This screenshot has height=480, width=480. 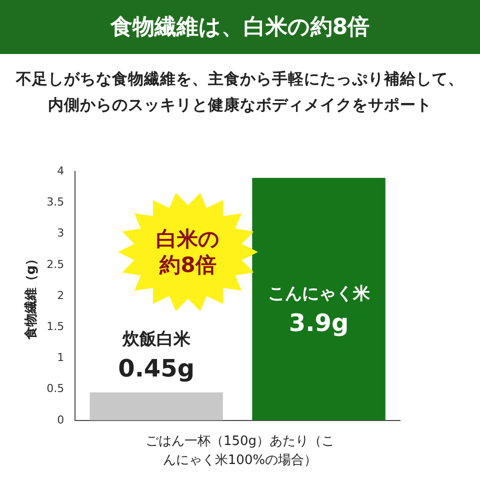 I want to click on x-axis-title: ごはん一杯（150g）あたり（こんにゃく米100%の場合）, so click(x=240, y=451).